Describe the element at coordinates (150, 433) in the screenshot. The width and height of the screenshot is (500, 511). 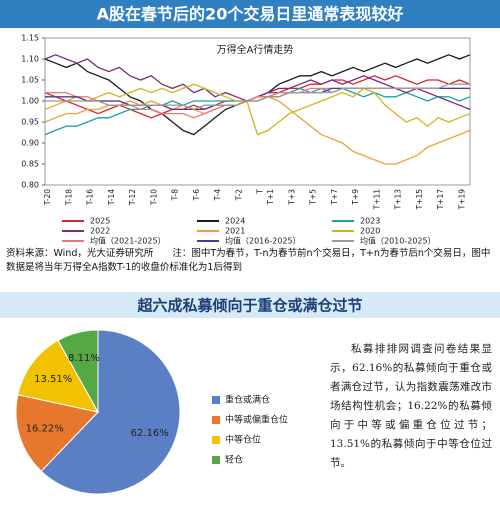
I see `data-label: 62.16%` at that location.